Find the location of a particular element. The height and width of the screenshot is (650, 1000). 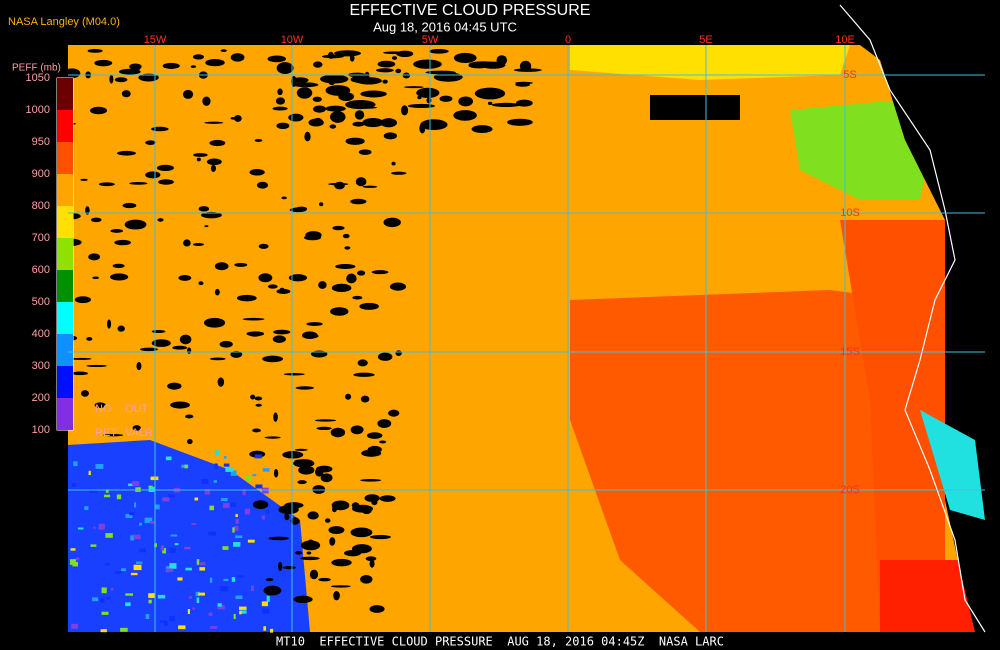

legend-tick-label: 500 is located at coordinates (41, 302).